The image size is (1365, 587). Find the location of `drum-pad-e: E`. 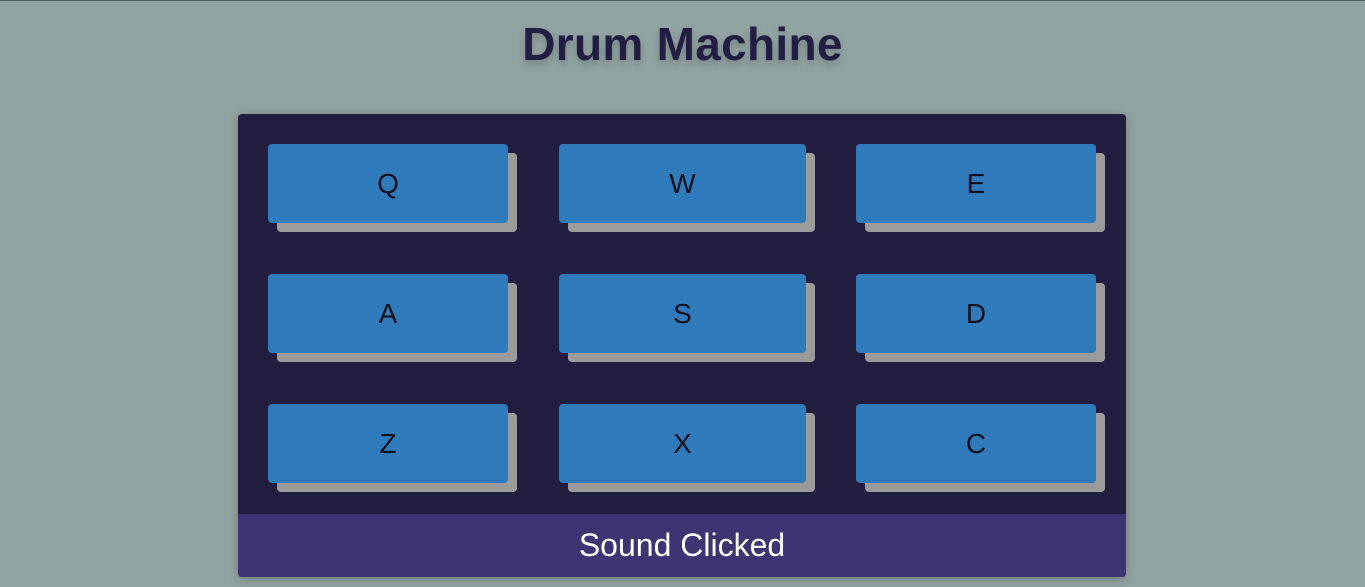

drum-pad-e: E is located at coordinates (976, 183).